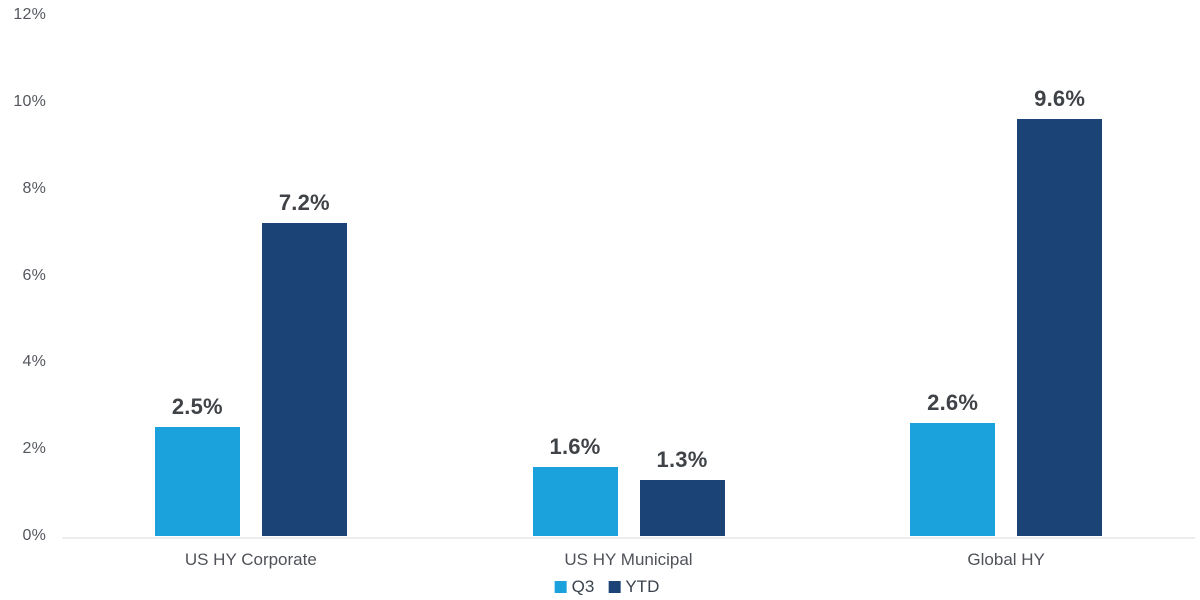  I want to click on value-label-q3-us-hy-municipal: 1.6%, so click(575, 446).